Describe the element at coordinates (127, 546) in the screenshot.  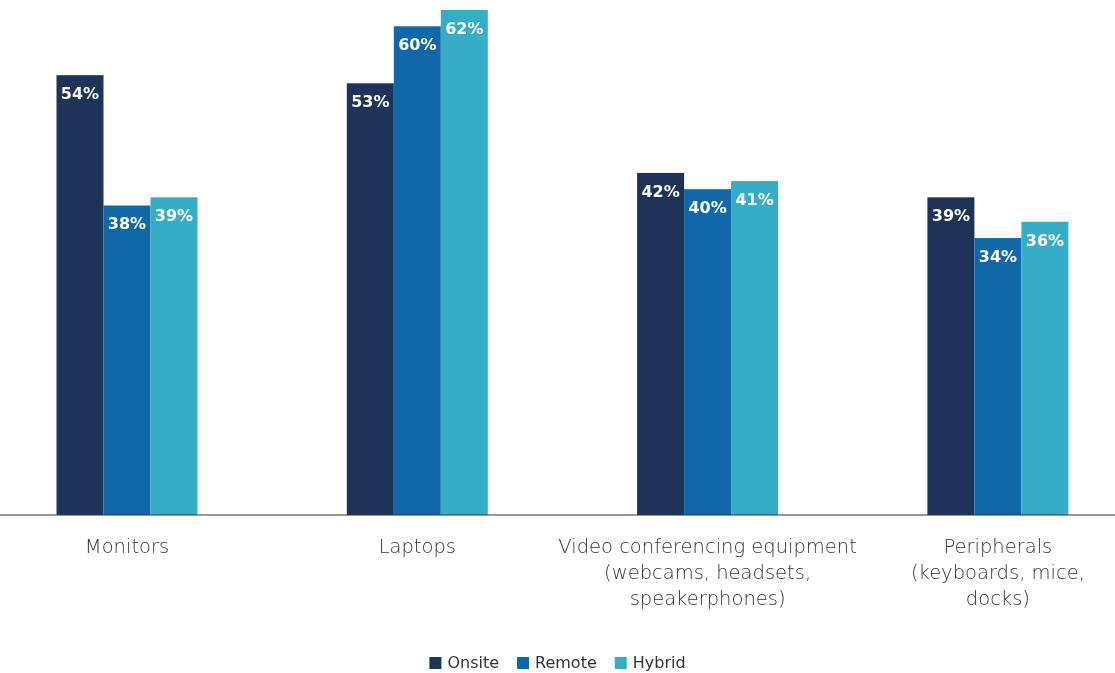
I see `x-tick-label: Monitors` at that location.